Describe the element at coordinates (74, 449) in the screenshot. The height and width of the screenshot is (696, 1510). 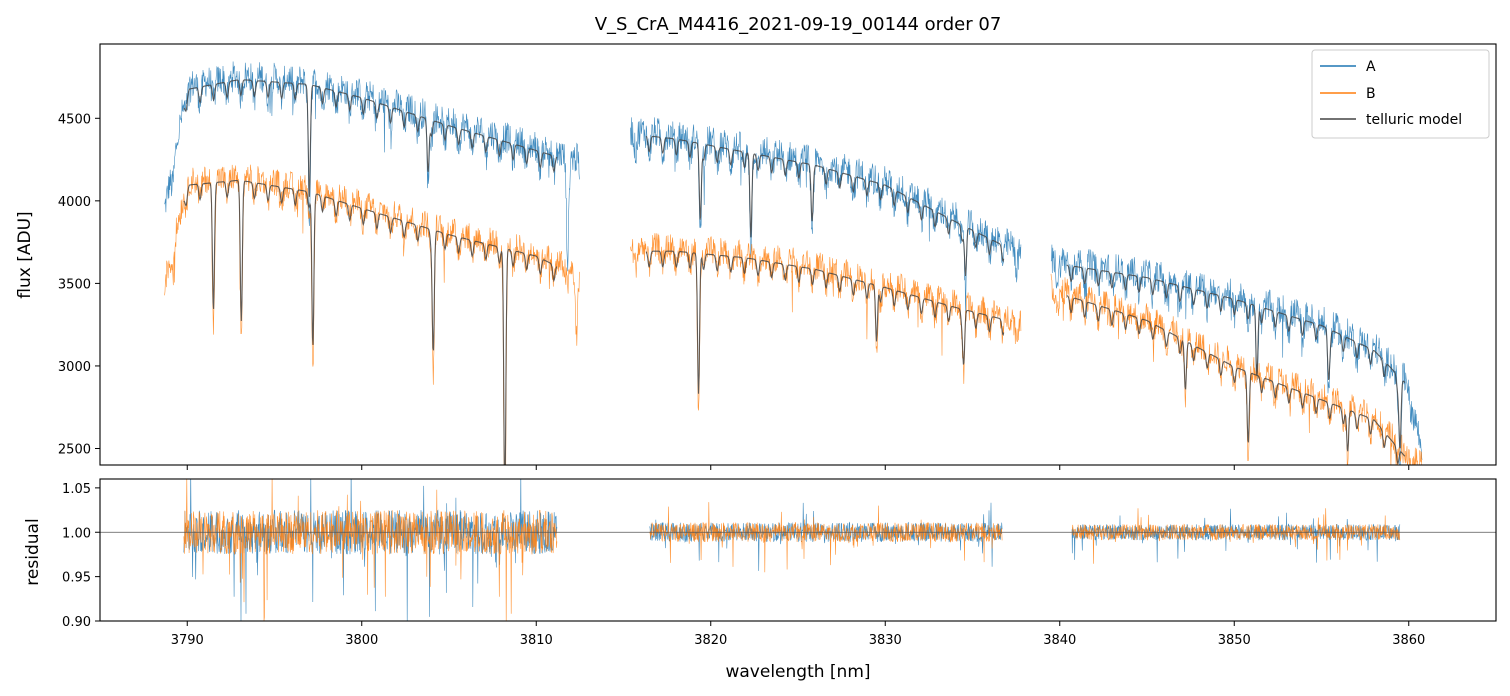
I see `flux-y-tick-label: 2500` at that location.